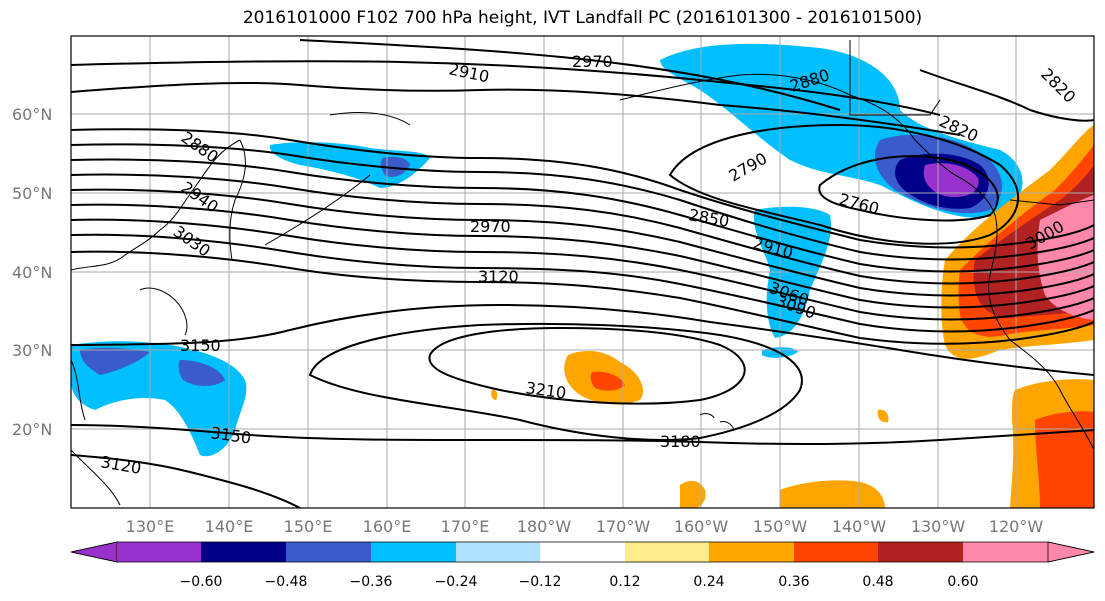  What do you see at coordinates (371, 582) in the screenshot?
I see `cb-tick-3: −0.36` at bounding box center [371, 582].